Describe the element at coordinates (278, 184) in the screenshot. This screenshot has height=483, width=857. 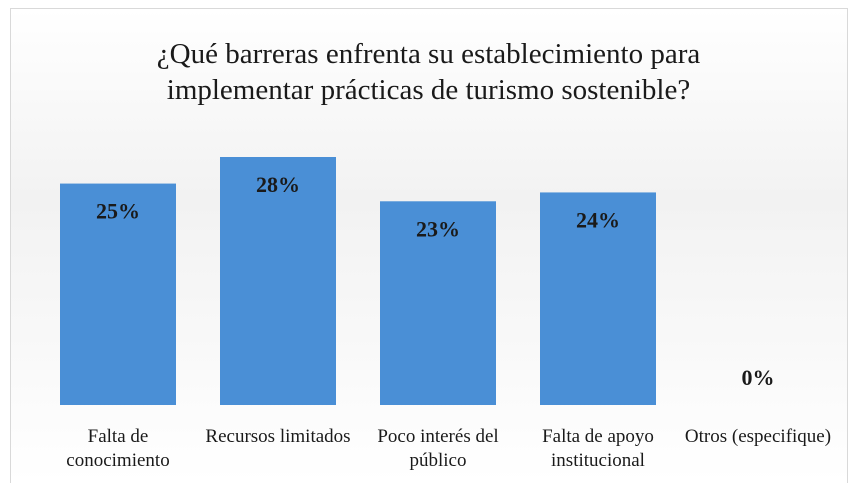
I see `value-label: 28%` at that location.